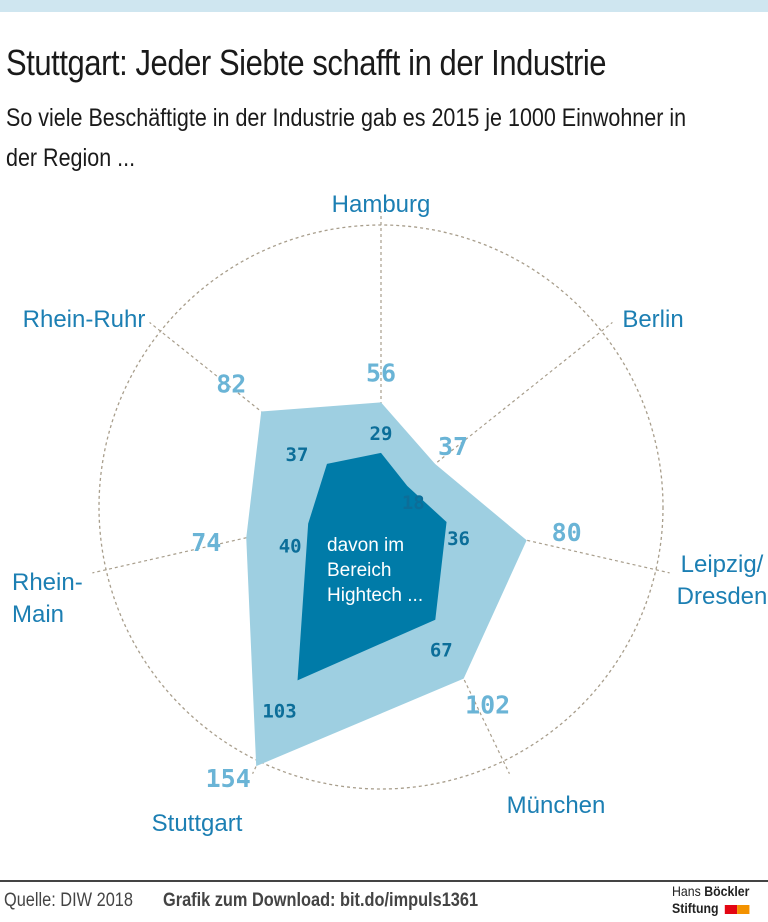 The height and width of the screenshot is (922, 768). Describe the element at coordinates (297, 455) in the screenshot. I see `data-label-hightech-6: 37` at that location.